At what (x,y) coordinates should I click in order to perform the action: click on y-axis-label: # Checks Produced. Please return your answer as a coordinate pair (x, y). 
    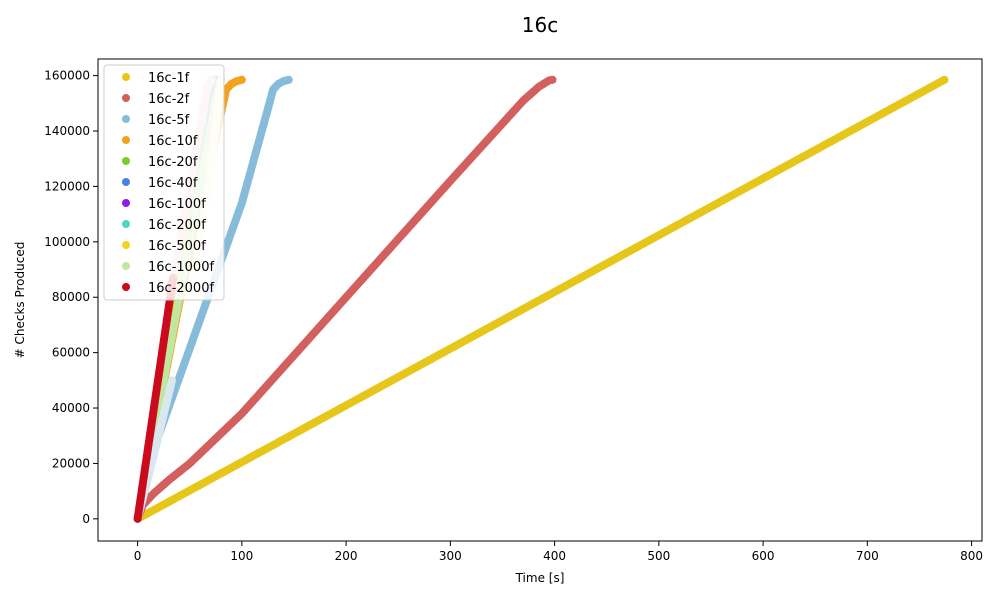
    Looking at the image, I should click on (20, 300).